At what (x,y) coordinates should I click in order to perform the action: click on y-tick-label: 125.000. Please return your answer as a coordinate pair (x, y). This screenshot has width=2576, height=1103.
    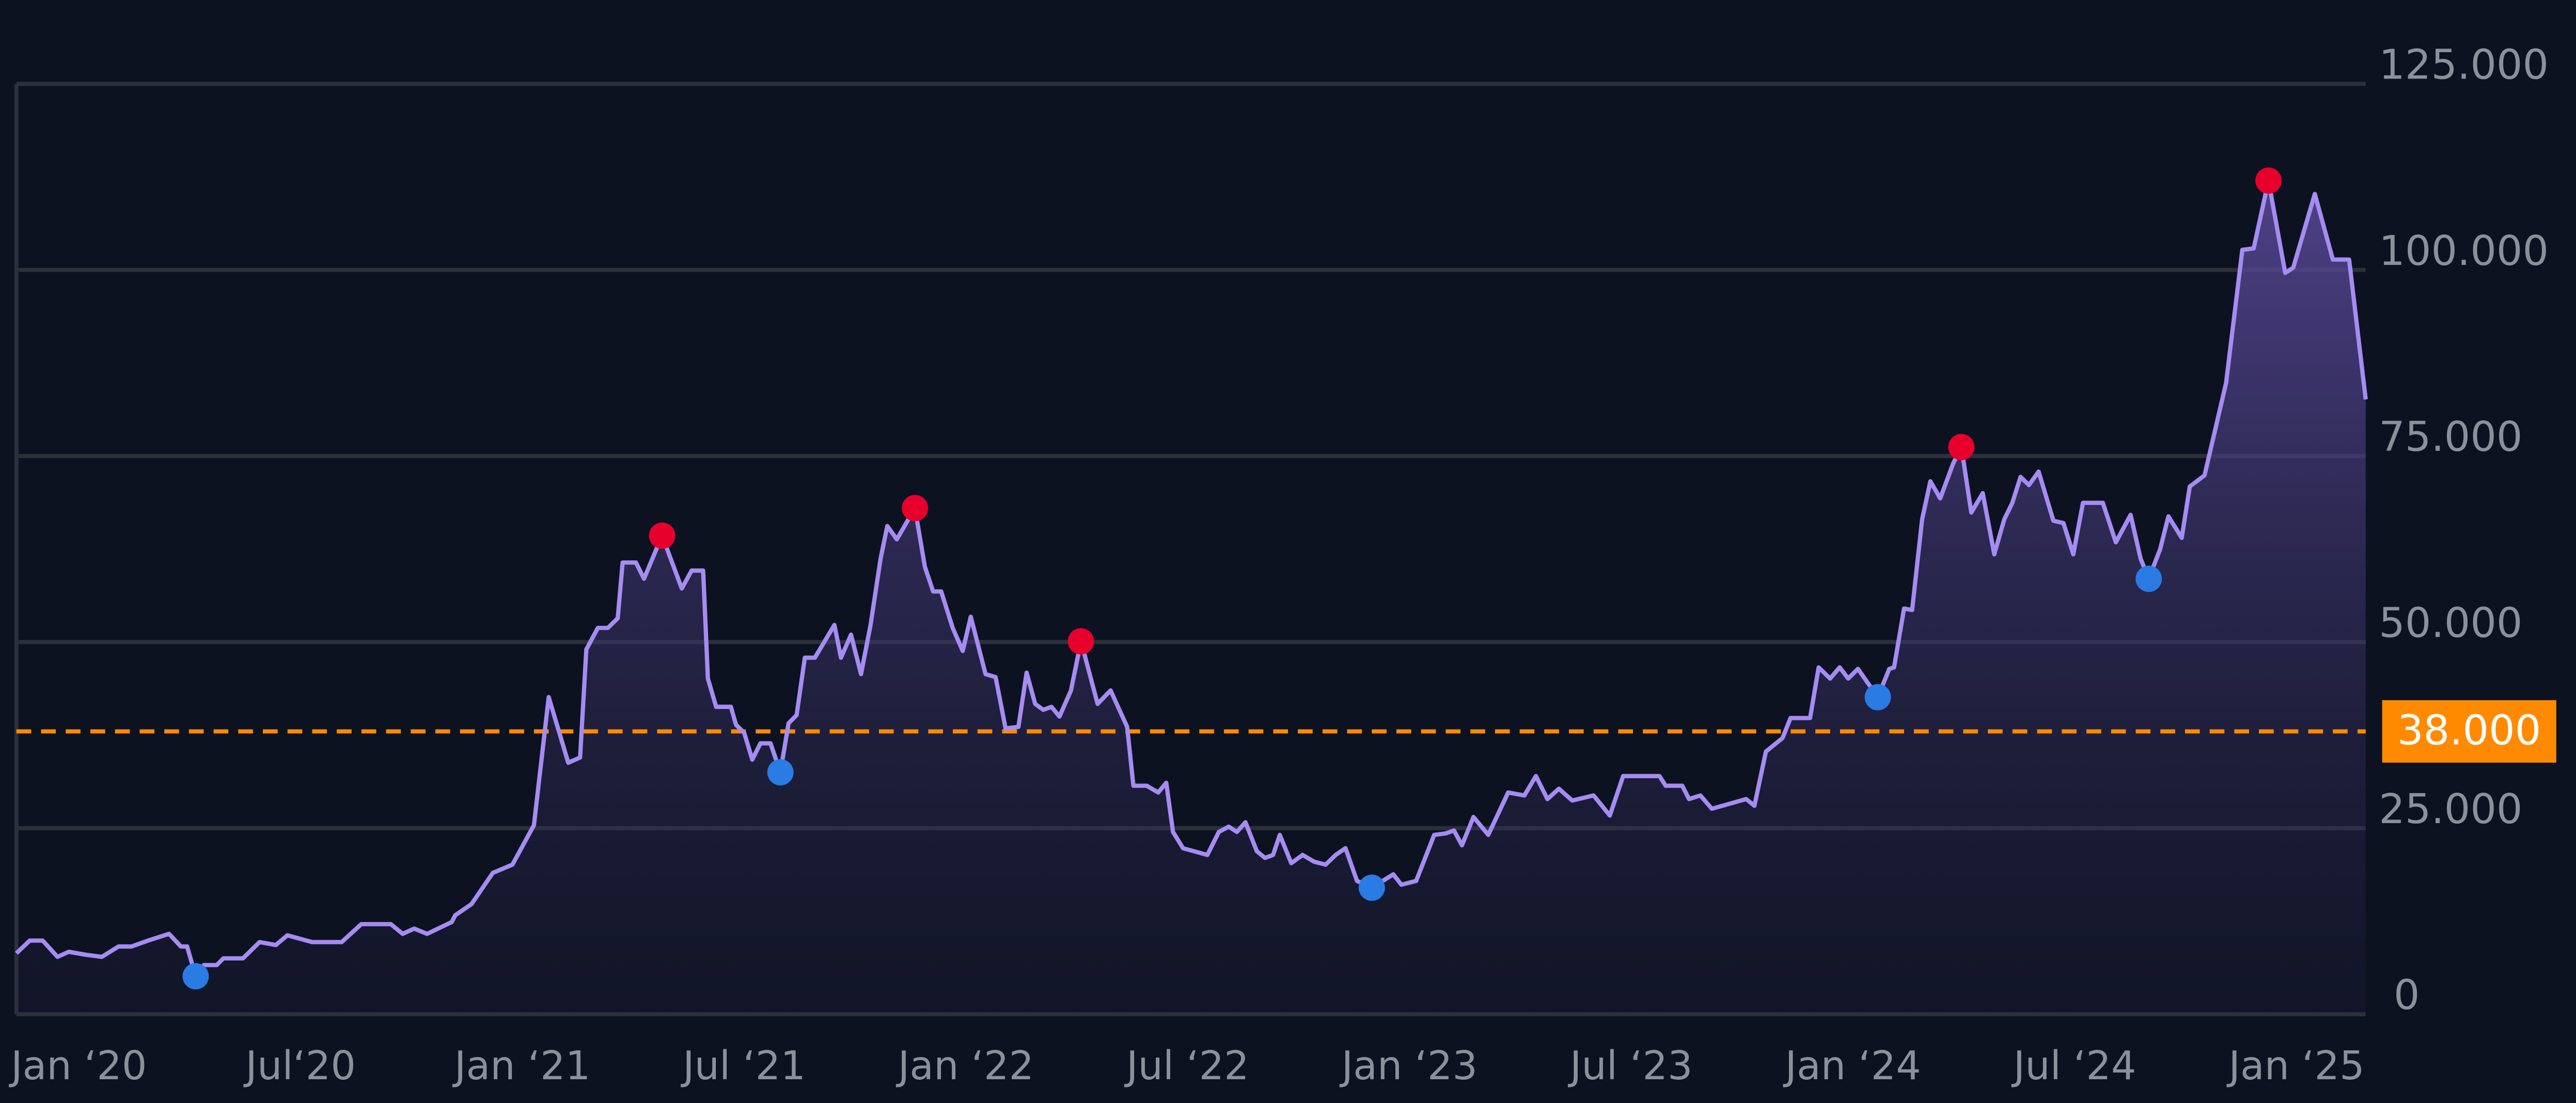
    Looking at the image, I should click on (2464, 64).